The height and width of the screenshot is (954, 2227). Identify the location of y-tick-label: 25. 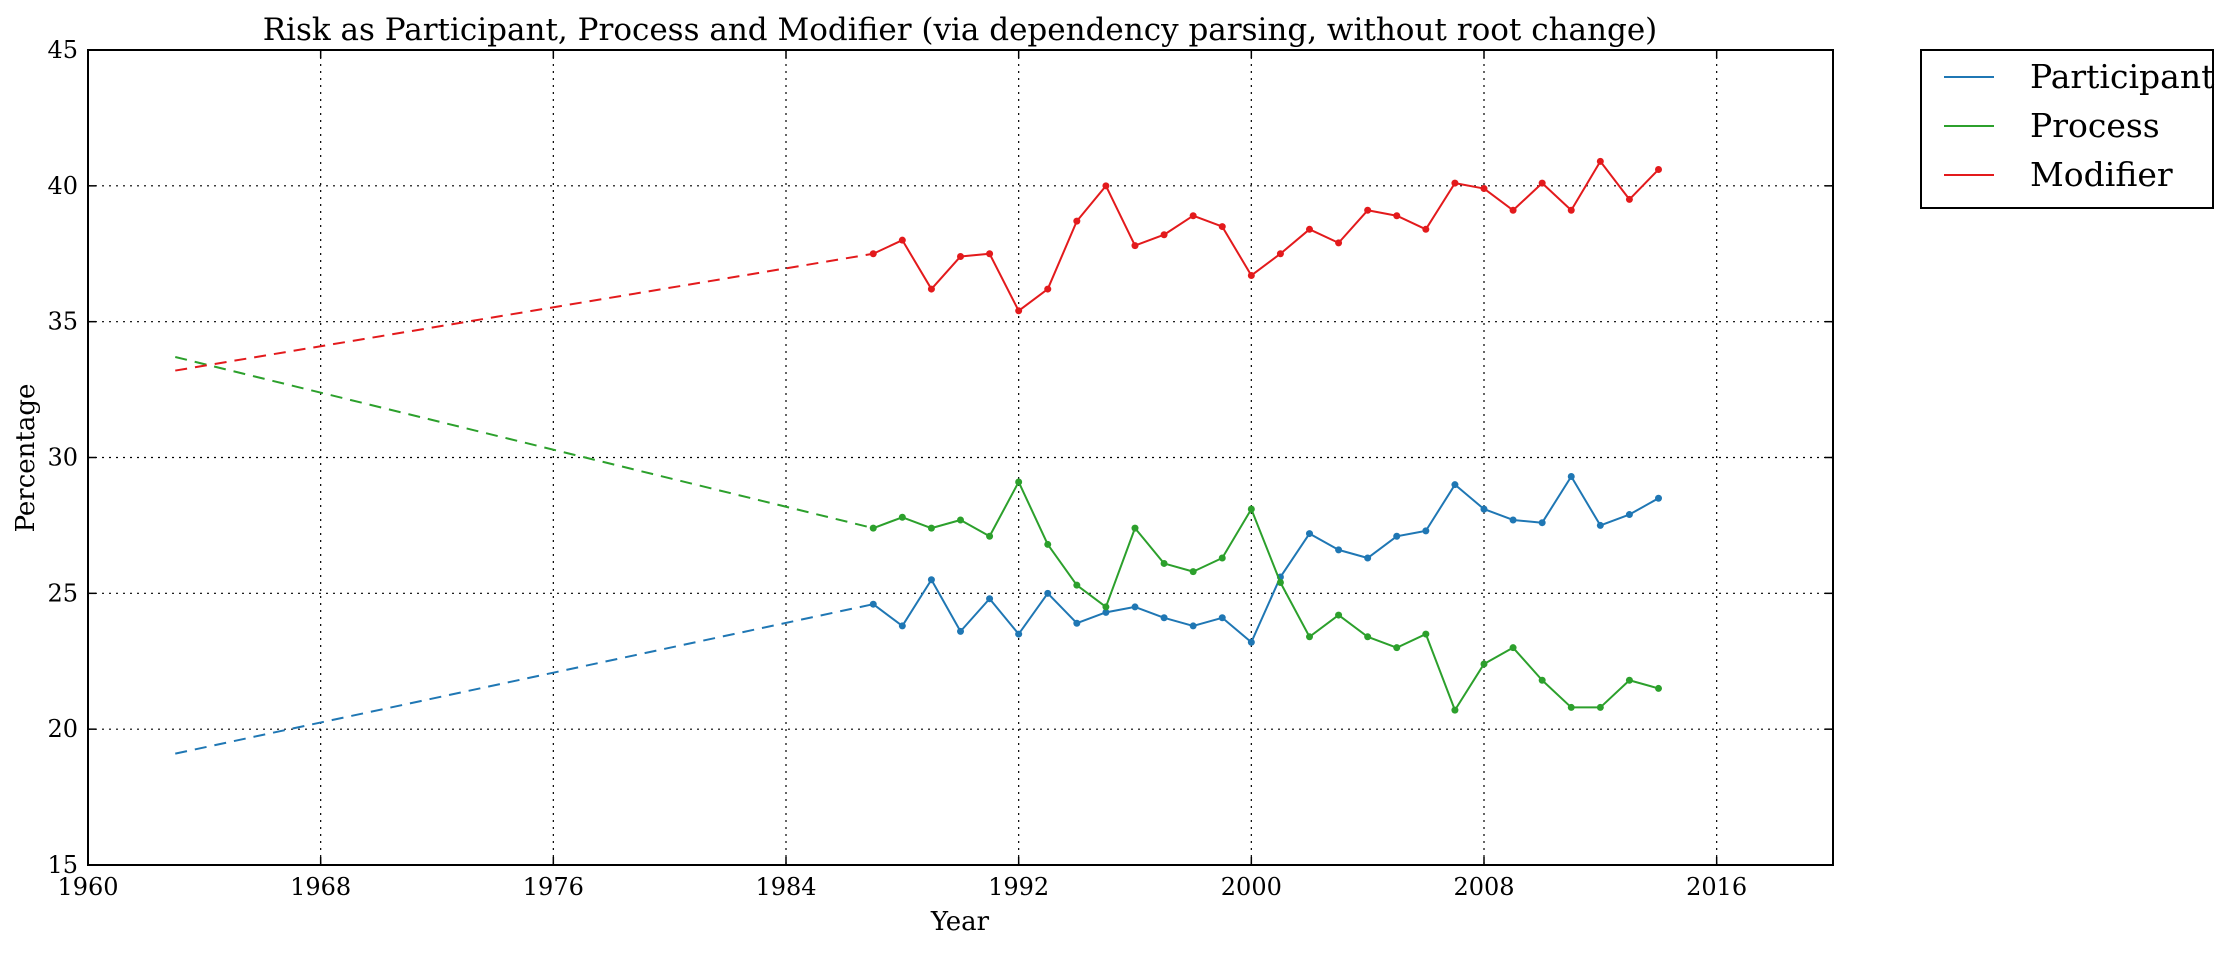
(62, 593).